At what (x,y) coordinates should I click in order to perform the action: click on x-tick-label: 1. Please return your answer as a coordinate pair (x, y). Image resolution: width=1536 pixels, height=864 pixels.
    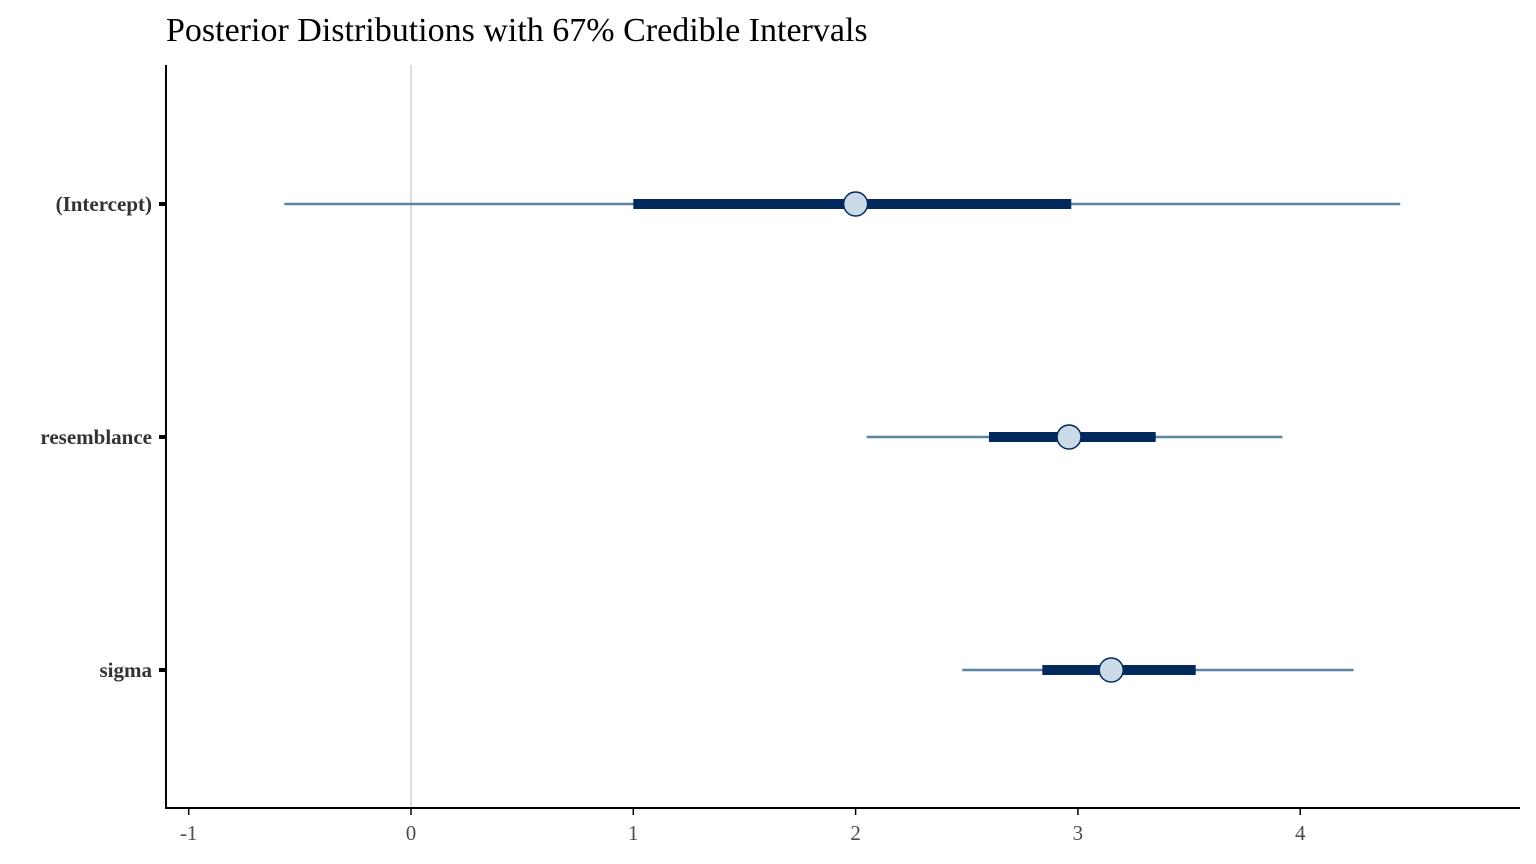
    Looking at the image, I should click on (633, 833).